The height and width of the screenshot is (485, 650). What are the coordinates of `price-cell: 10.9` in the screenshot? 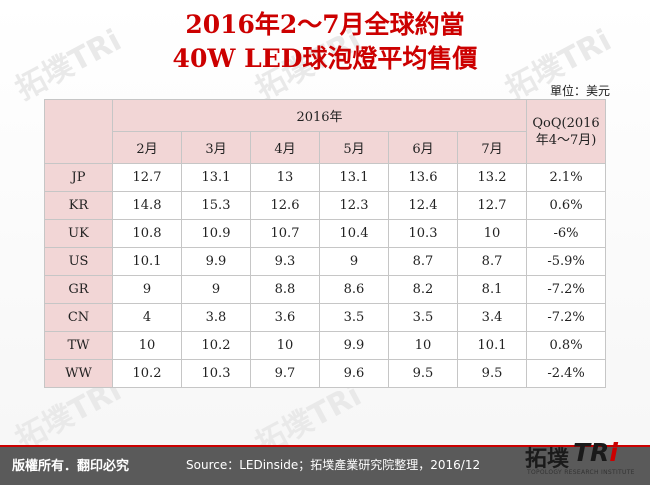 It's located at (216, 233).